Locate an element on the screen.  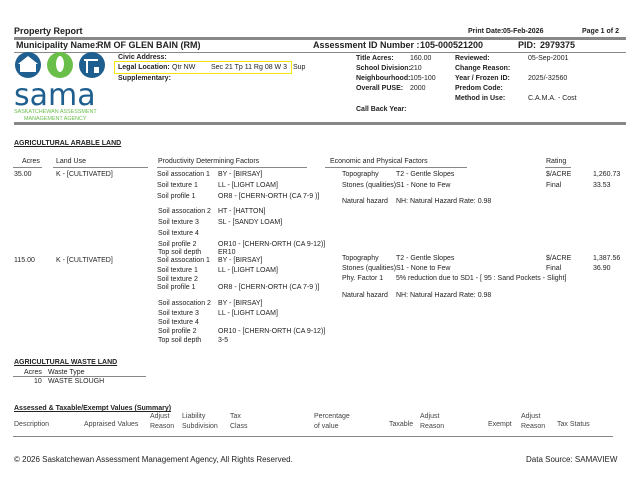
factor-value: SL - [SANDY LOAM] is located at coordinates (250, 222).